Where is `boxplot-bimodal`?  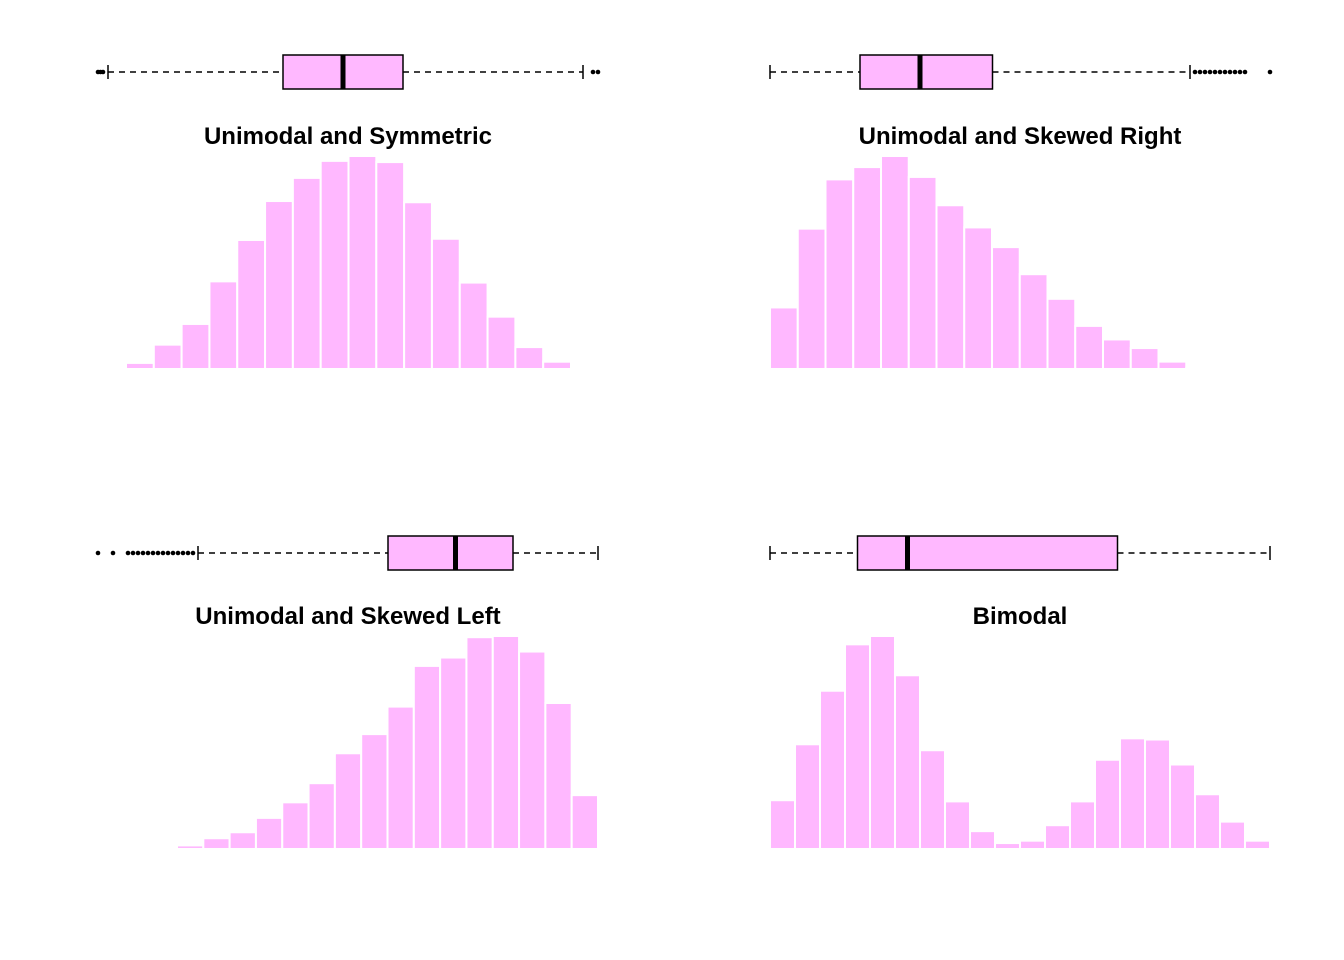 boxplot-bimodal is located at coordinates (1020, 553).